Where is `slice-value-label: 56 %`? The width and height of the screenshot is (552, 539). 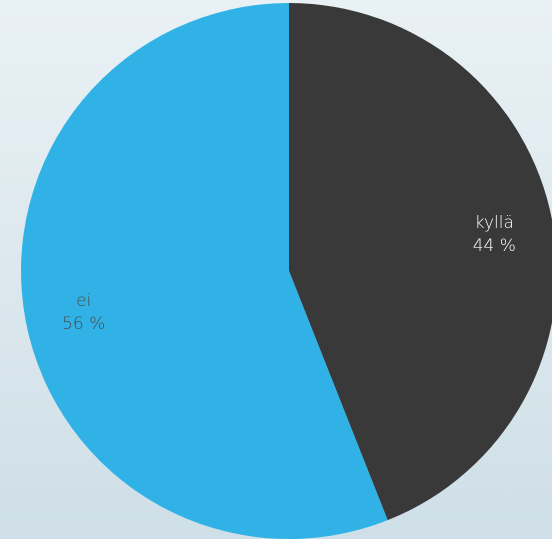
slice-value-label: 56 % is located at coordinates (83, 324).